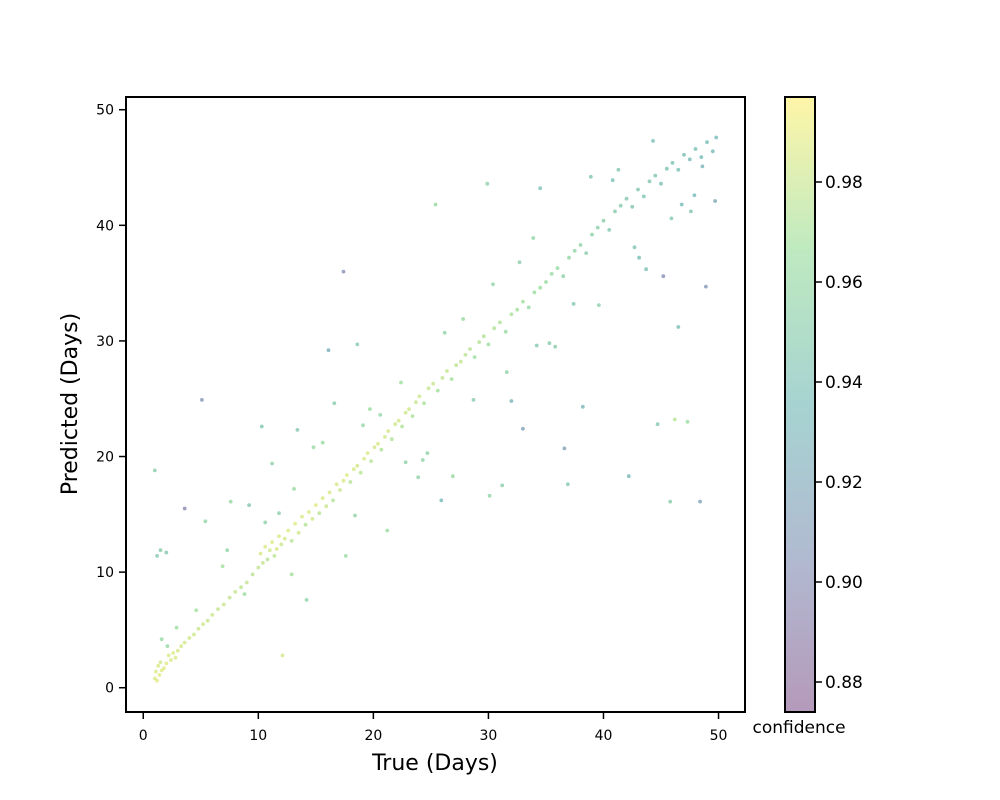 The height and width of the screenshot is (800, 1000). Describe the element at coordinates (258, 736) in the screenshot. I see `x-tick-label: 10` at that location.